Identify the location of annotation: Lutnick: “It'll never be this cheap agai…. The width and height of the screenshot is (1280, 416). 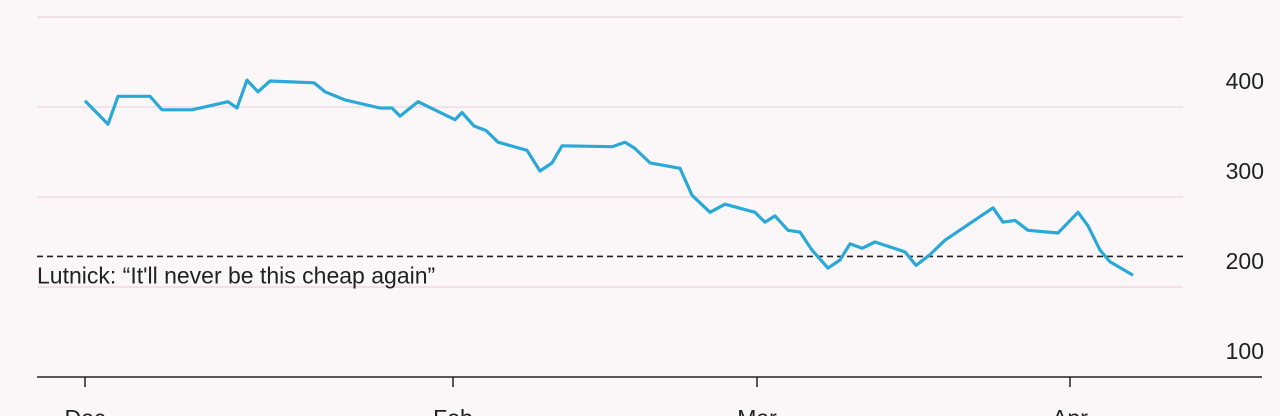
(236, 275).